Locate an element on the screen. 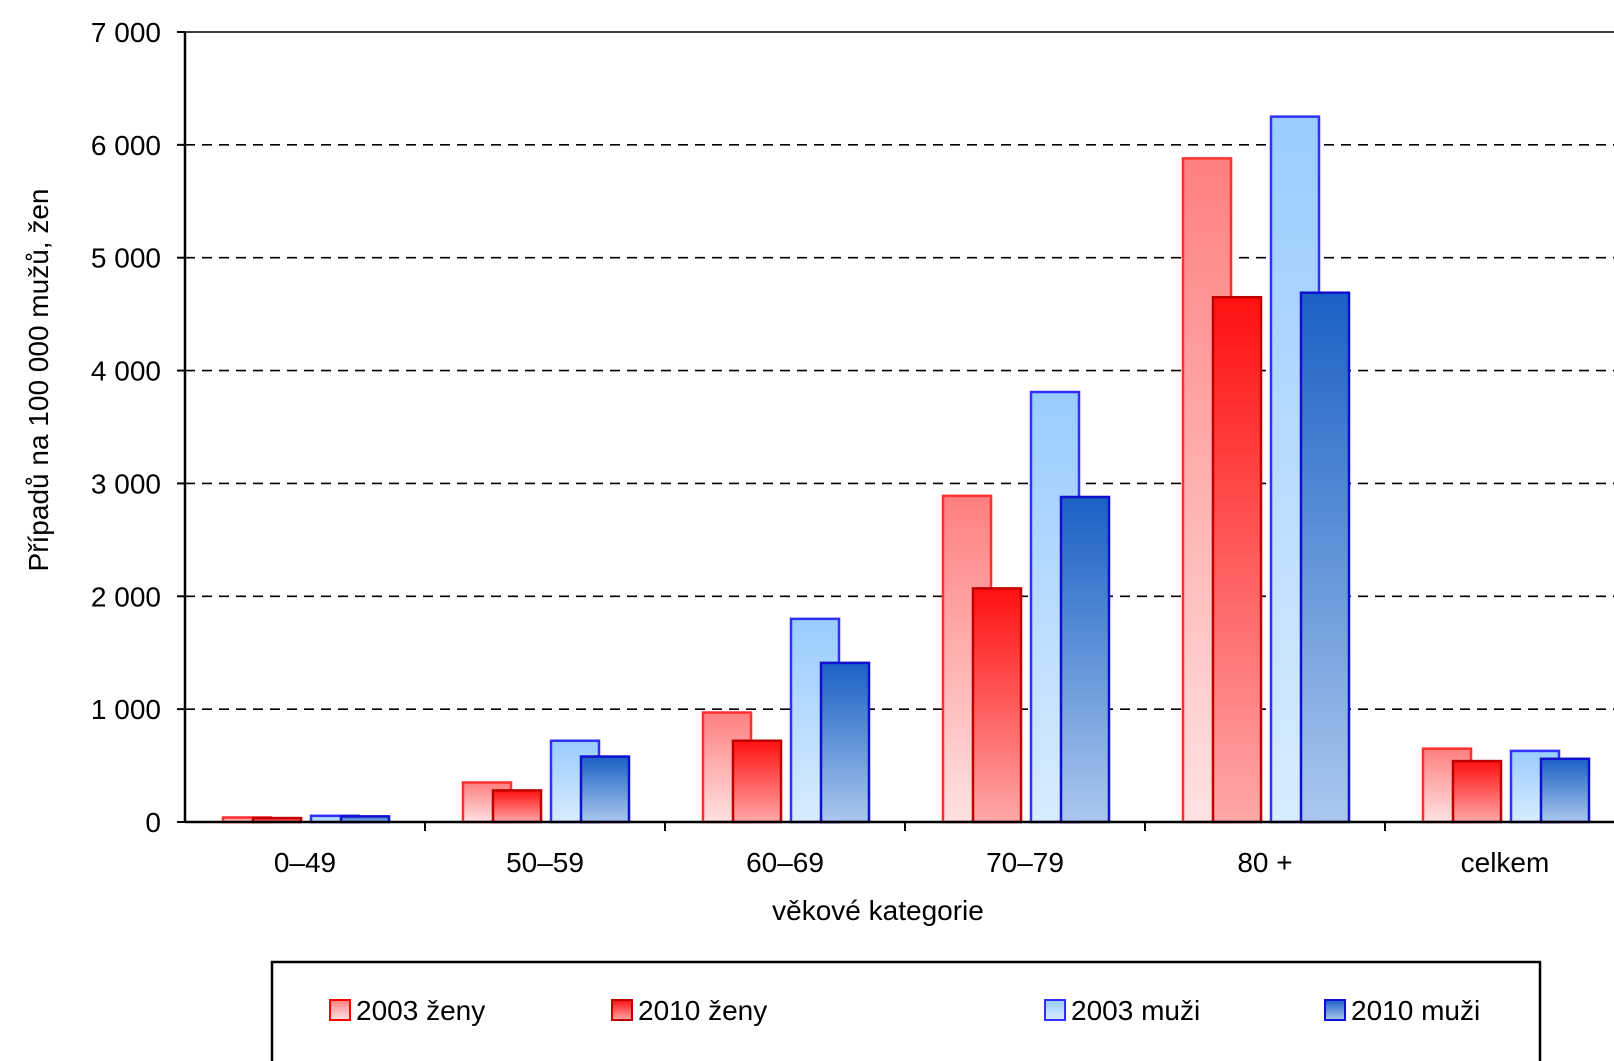 Image resolution: width=1614 pixels, height=1061 pixels. y-tick-labels: 0 1 000 2 000 3 000 4 000 5 000 6 000 7 000 is located at coordinates (126, 427).